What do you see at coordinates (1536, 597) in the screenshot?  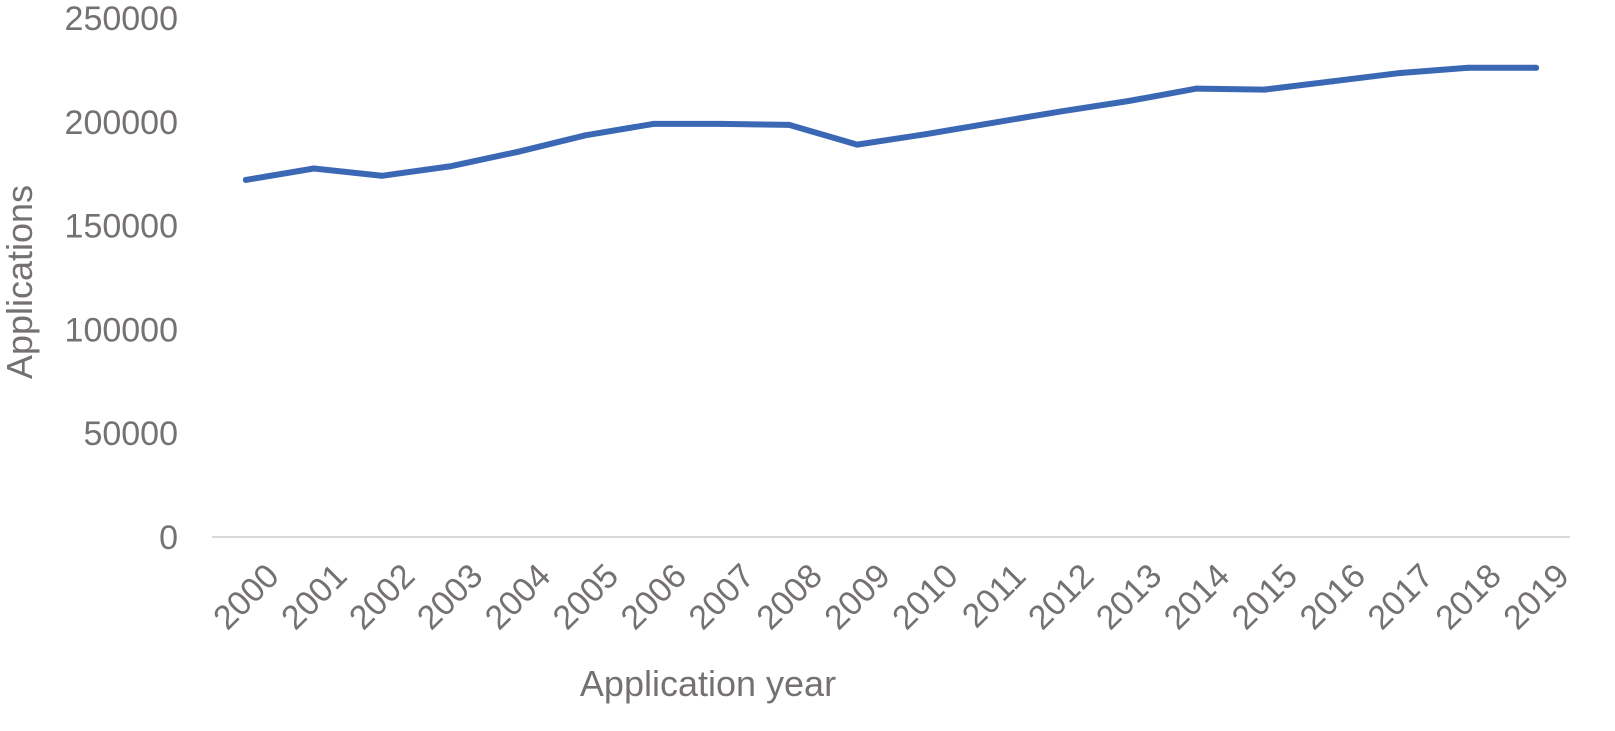 I see `x-tick-label: 2019` at bounding box center [1536, 597].